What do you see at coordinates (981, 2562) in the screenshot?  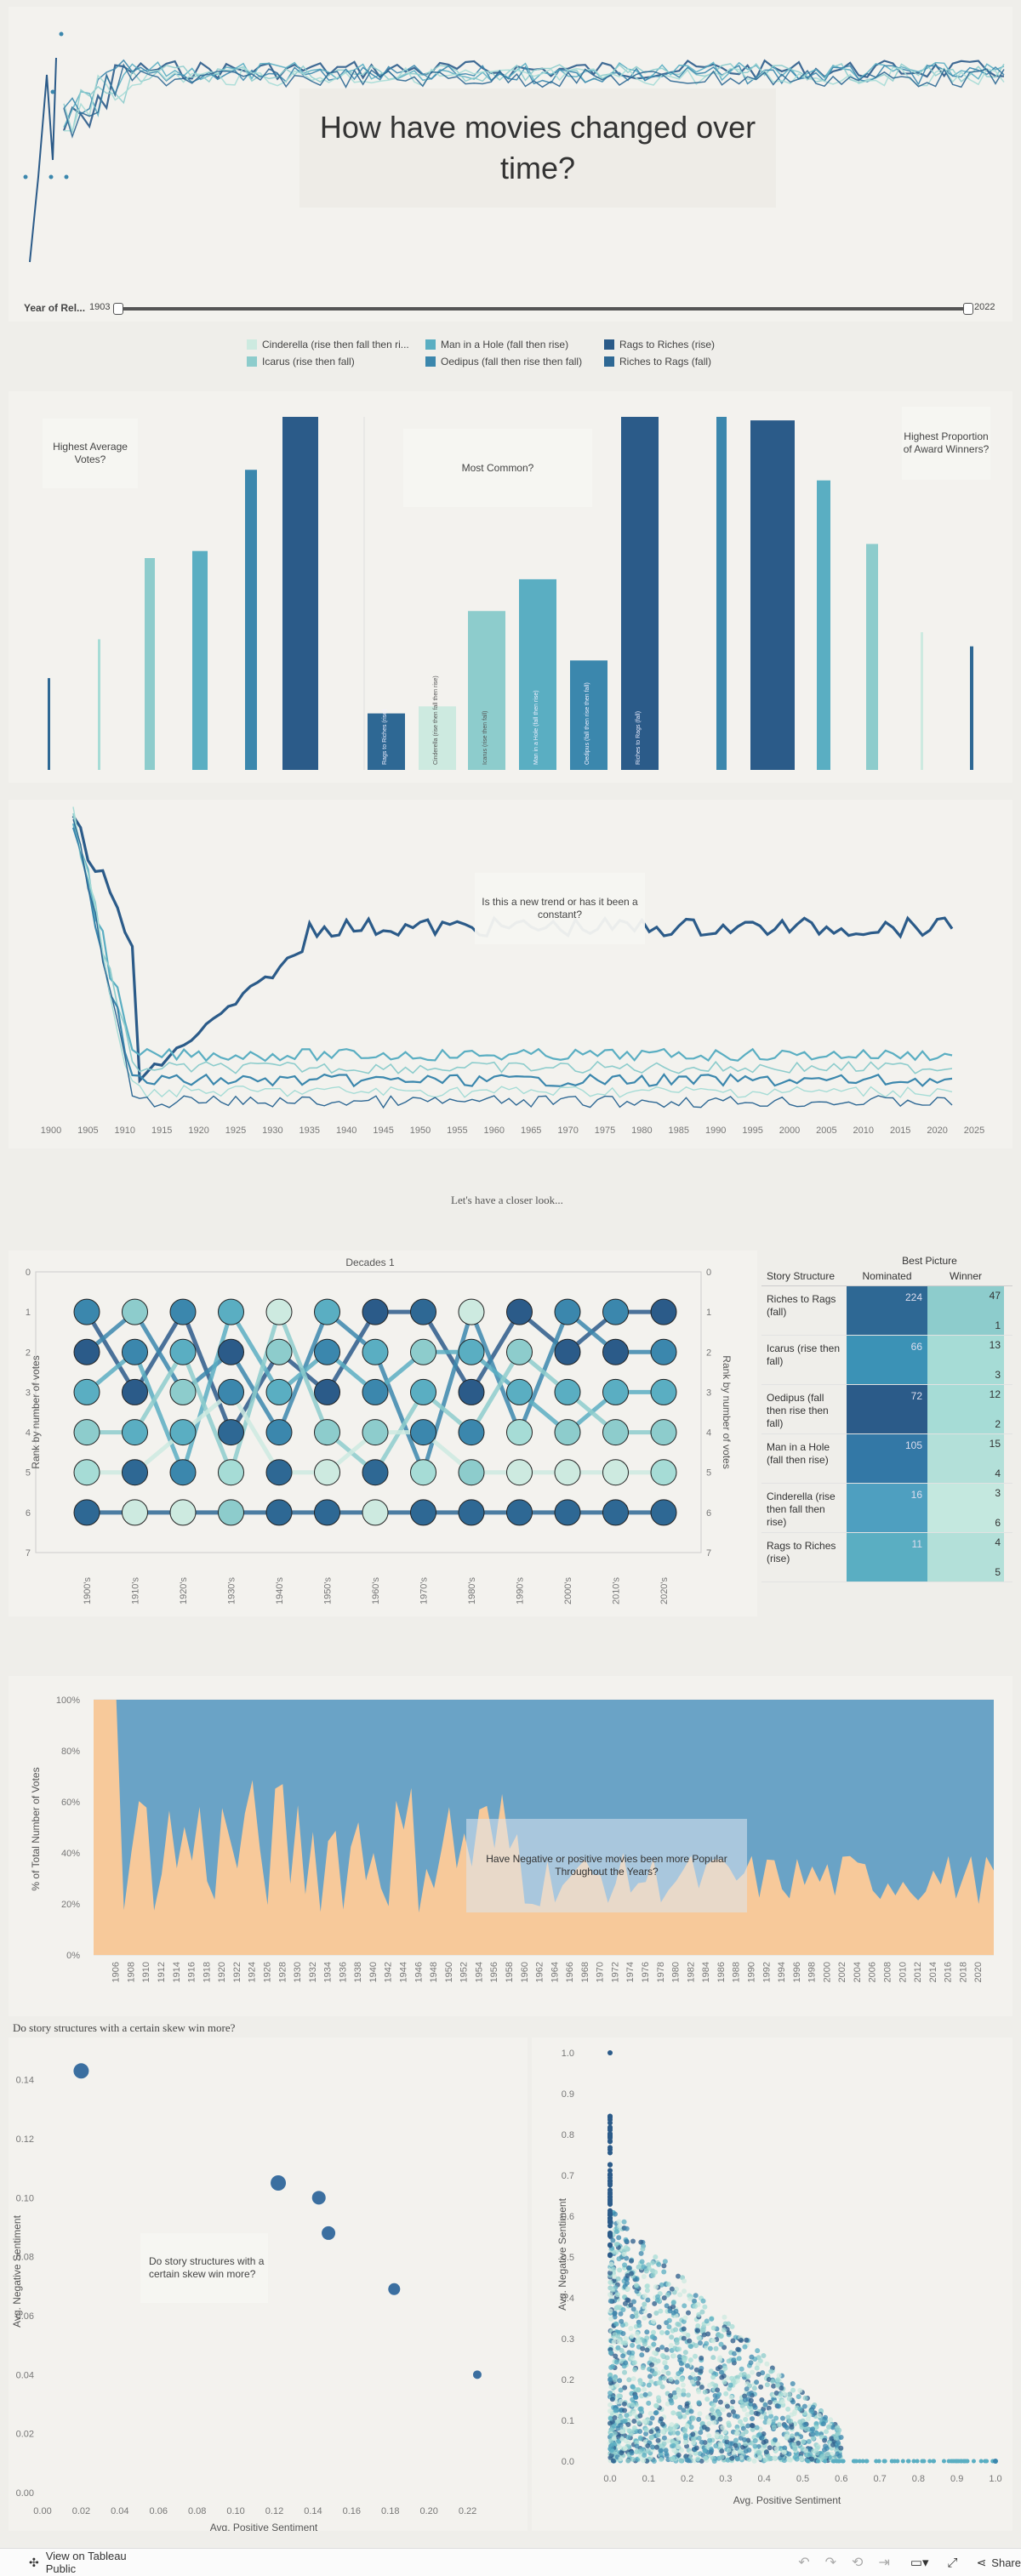 I see `share-icon: ⋖` at bounding box center [981, 2562].